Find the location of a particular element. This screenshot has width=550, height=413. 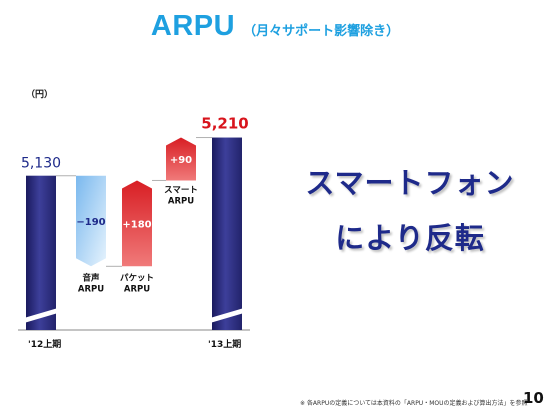

headline-line-1: スマートフォン is located at coordinates (410, 183).